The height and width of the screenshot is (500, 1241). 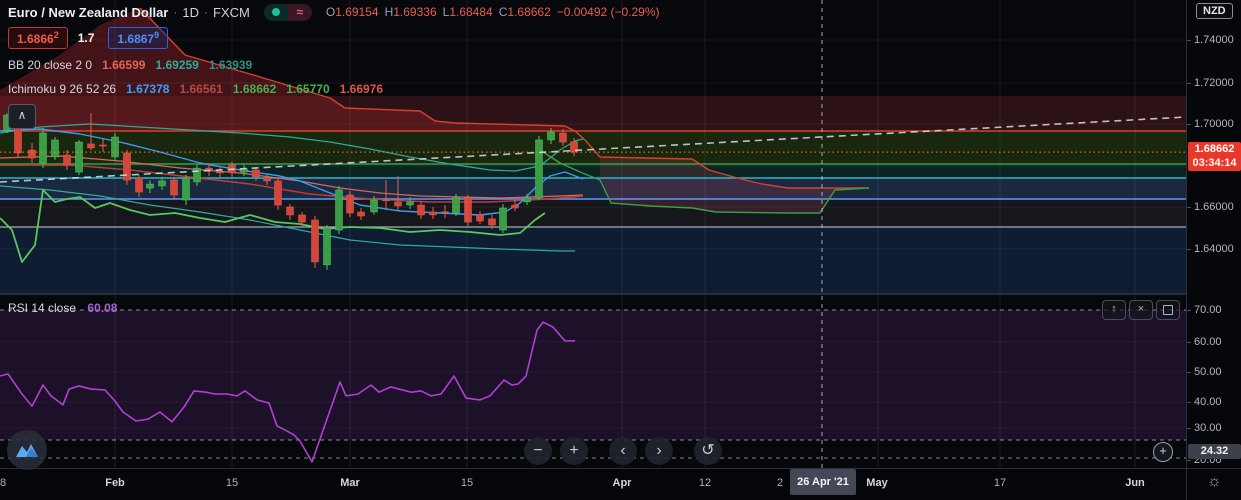 What do you see at coordinates (1214, 451) in the screenshot?
I see `rsi-scale-value-label: 24.32` at bounding box center [1214, 451].